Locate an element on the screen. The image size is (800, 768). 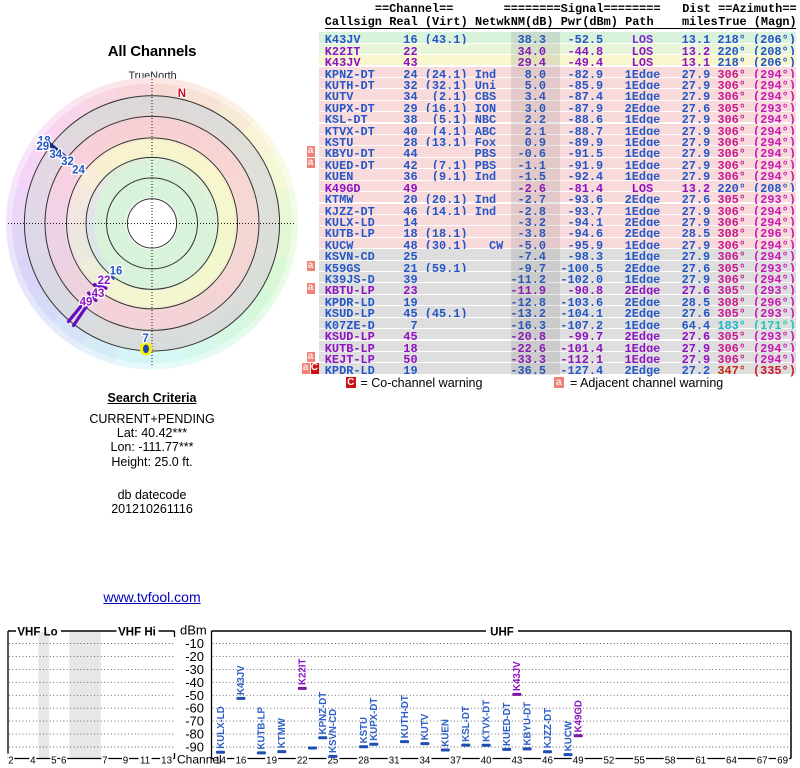
svg-text: KUED-DT is located at coordinates (507, 724).